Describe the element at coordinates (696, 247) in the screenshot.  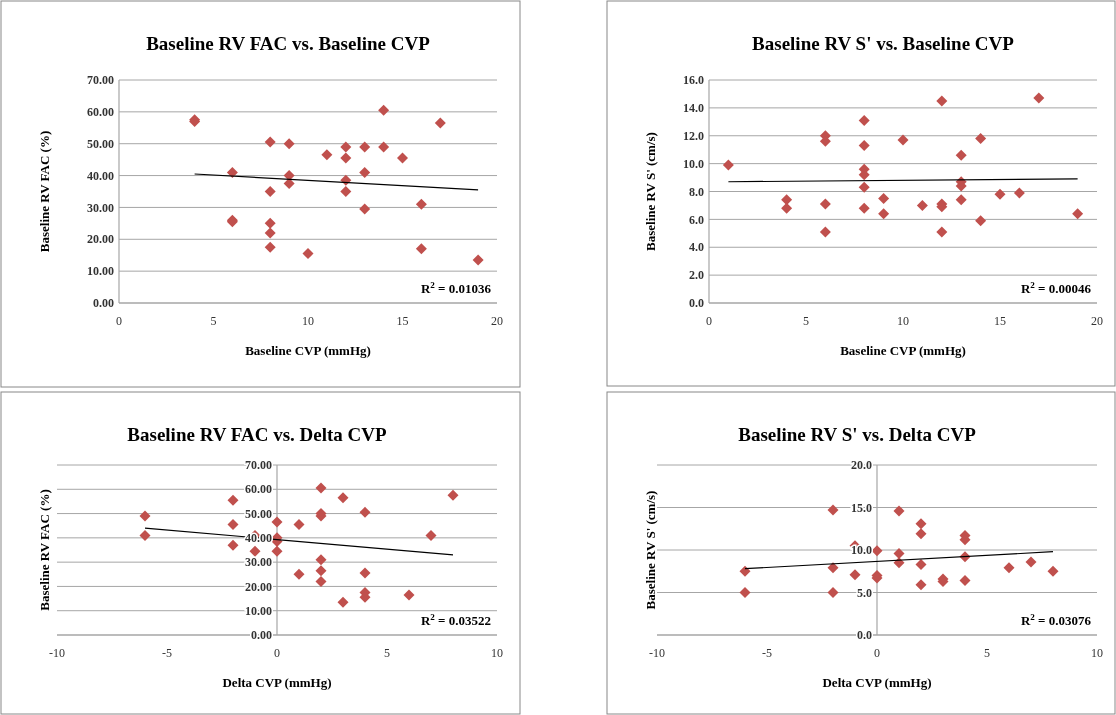
I see `y-tick-label: 4.0` at that location.